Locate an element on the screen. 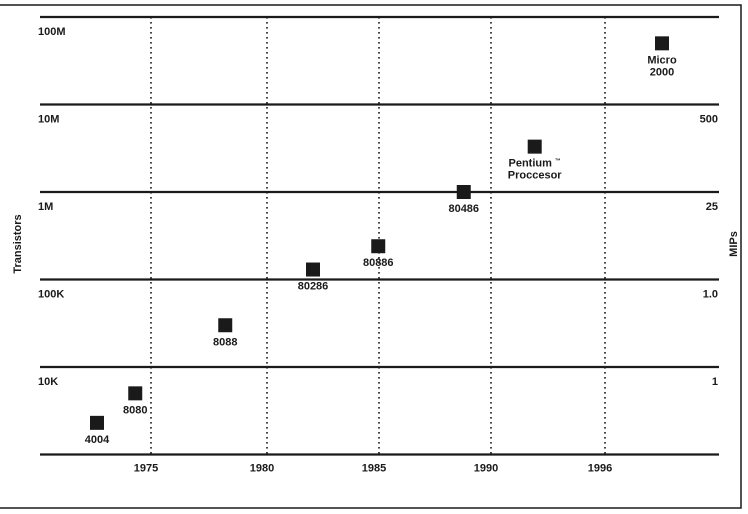 This screenshot has width=748, height=514. y-left-tick-label: 10M is located at coordinates (48, 120).